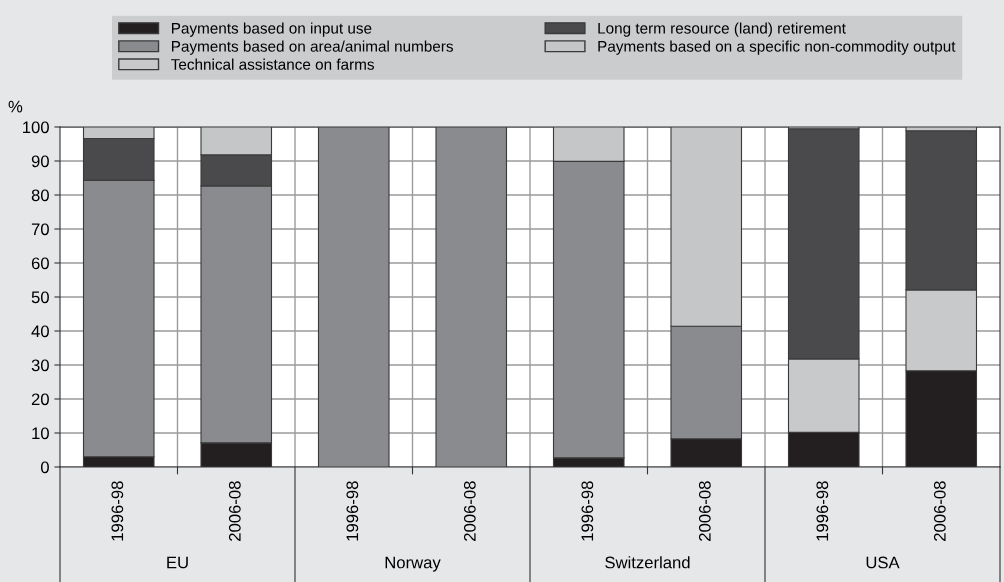 The height and width of the screenshot is (582, 1004). What do you see at coordinates (777, 47) in the screenshot?
I see `legend-label: Payments based on a specific non-commodity output` at bounding box center [777, 47].